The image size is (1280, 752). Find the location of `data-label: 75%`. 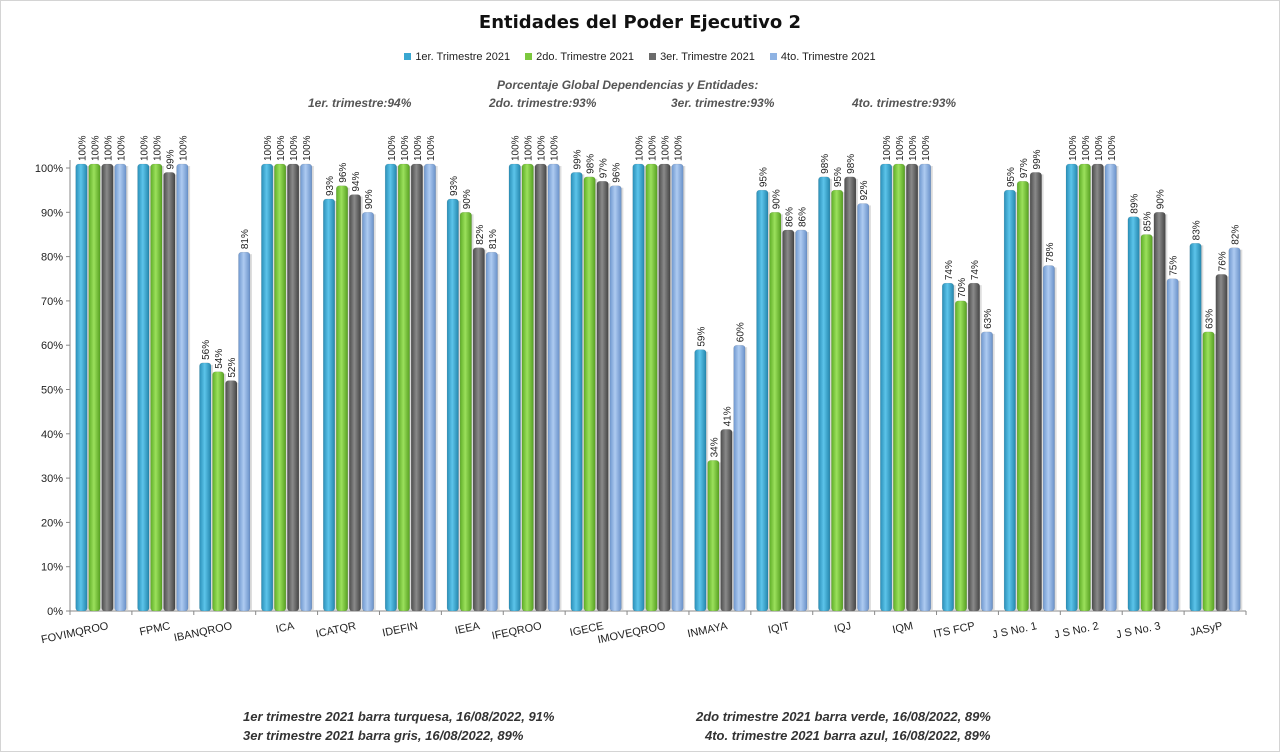

data-label: 75% is located at coordinates (1174, 266).